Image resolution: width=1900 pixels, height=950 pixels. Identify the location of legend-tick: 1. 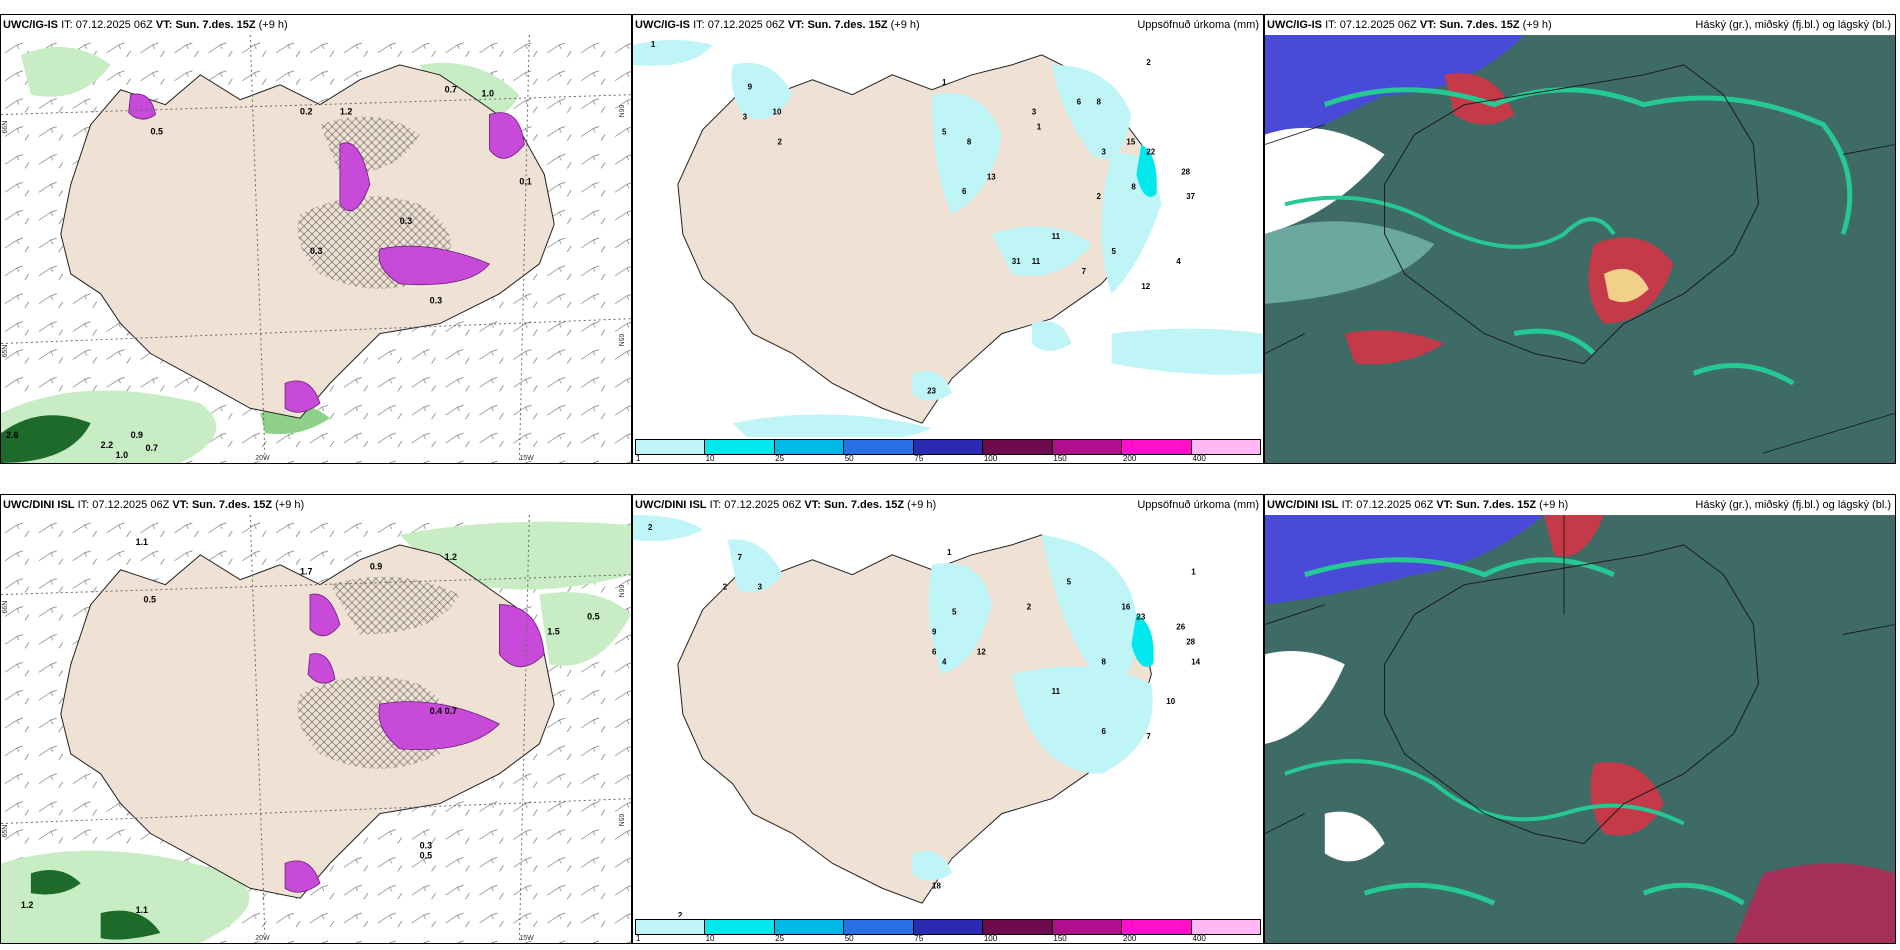
(638, 458).